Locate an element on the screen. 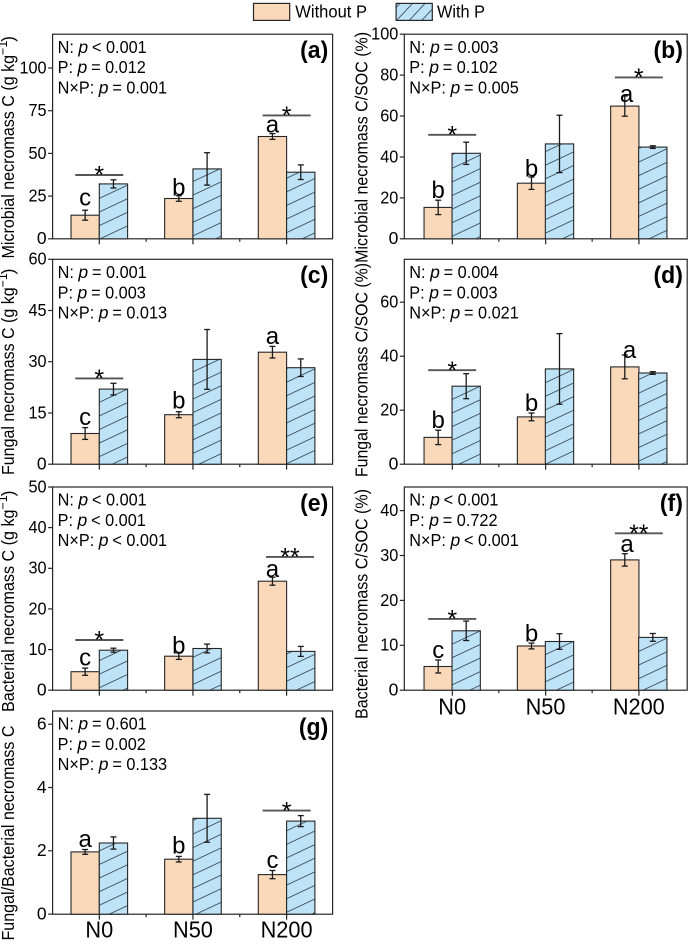 Image resolution: width=693 pixels, height=951 pixels. svg-text: = 0.005 is located at coordinates (491, 87).